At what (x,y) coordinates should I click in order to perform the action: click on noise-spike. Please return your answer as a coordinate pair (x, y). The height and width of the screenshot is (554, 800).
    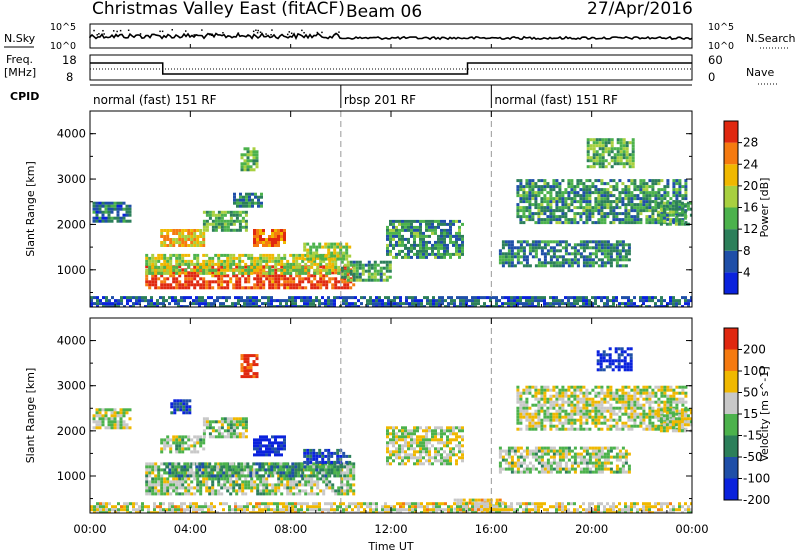
    Looking at the image, I should click on (287, 34).